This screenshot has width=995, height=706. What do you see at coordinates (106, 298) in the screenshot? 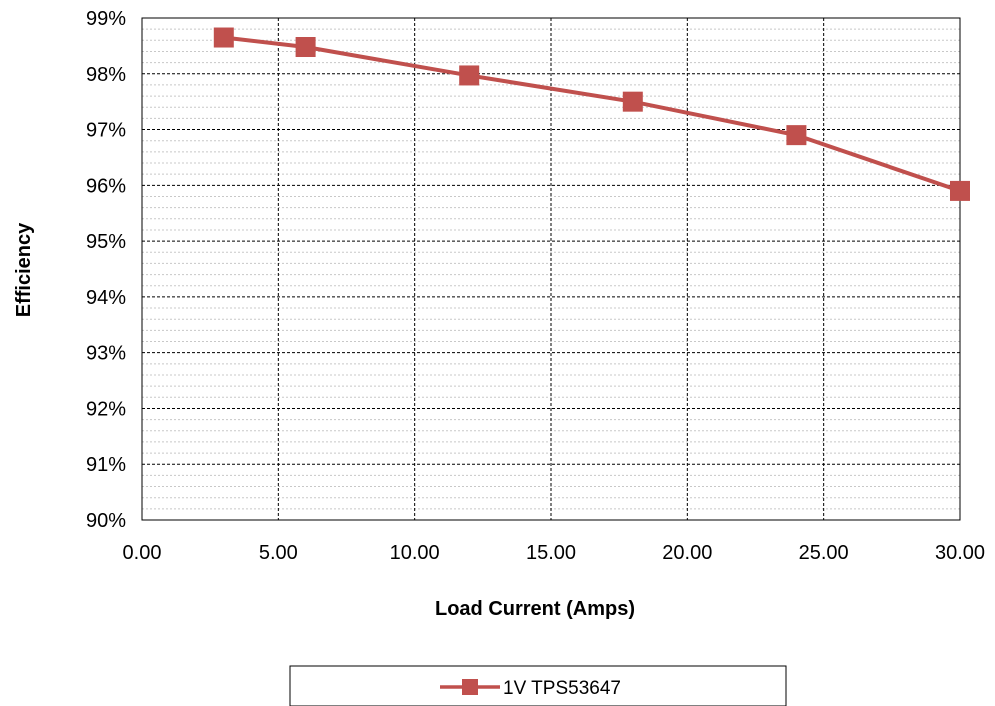
I see `y-tick-label: 94%` at bounding box center [106, 298].